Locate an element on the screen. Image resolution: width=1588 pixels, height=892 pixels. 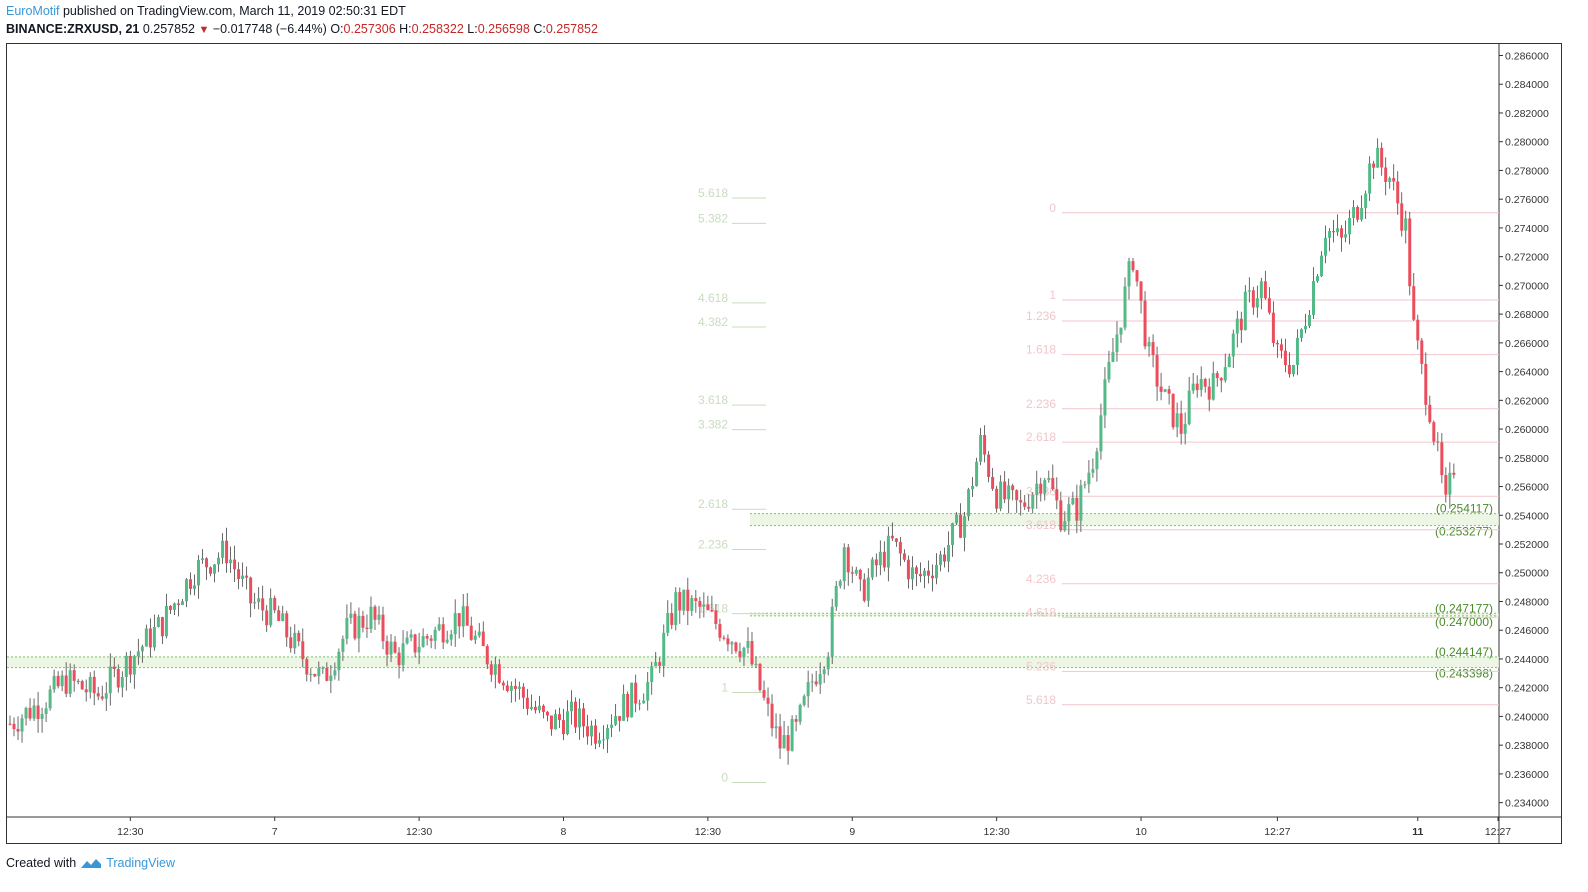
zone-top-label: (0.247177) is located at coordinates (1464, 608).